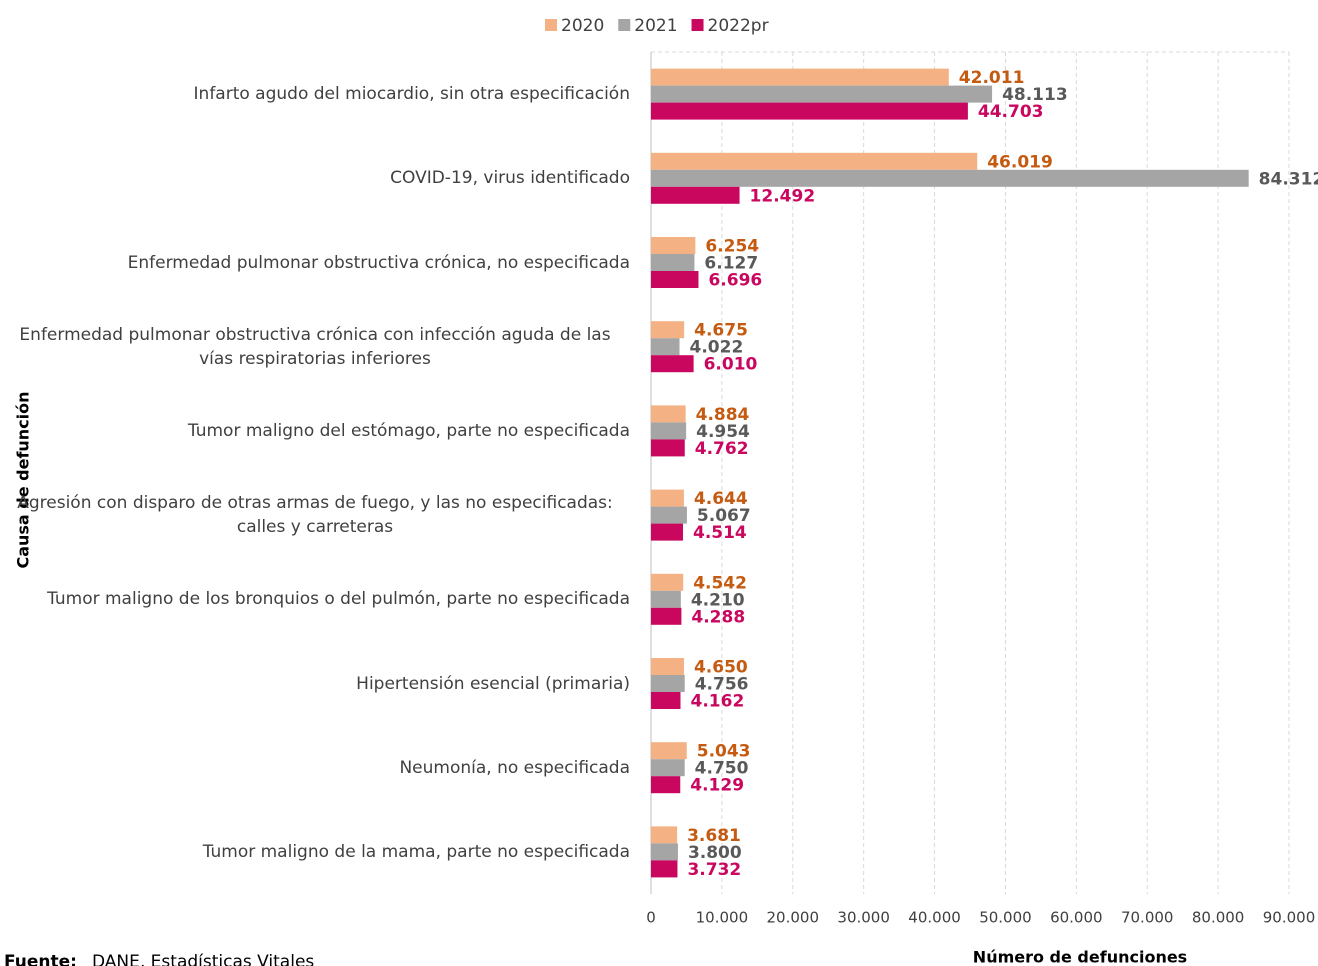 The image size is (1318, 966). What do you see at coordinates (720, 583) in the screenshot?
I see `value-label: 4.542` at bounding box center [720, 583].